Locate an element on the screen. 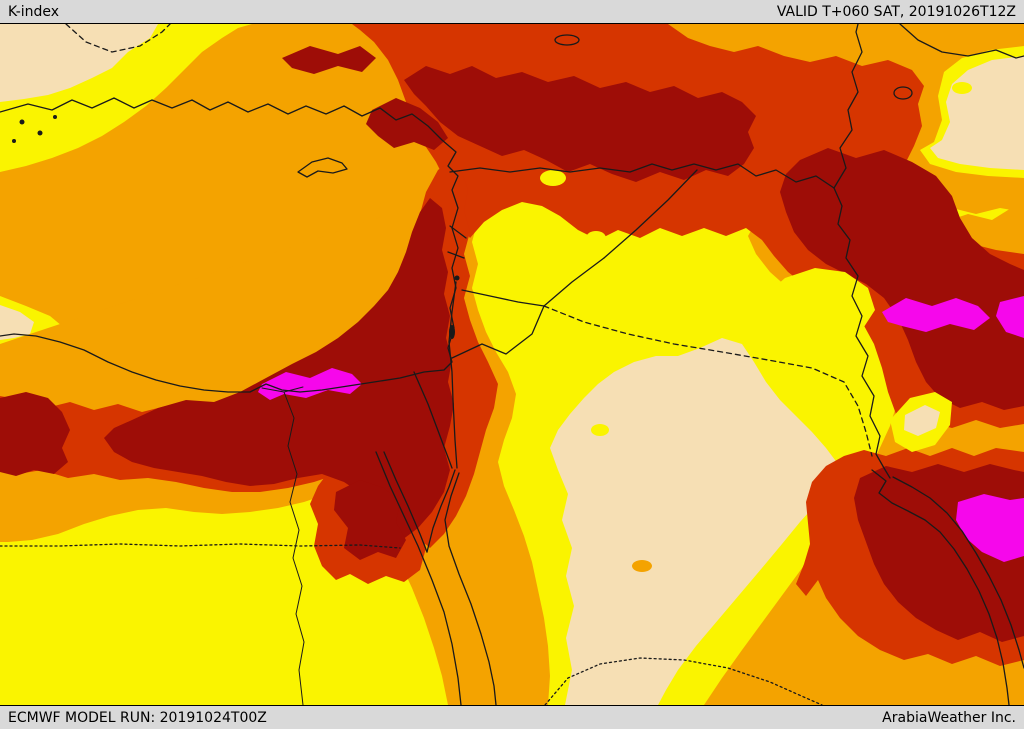  model-run-label: ECMWF MODEL RUN: 20191024T00Z is located at coordinates (137, 717).